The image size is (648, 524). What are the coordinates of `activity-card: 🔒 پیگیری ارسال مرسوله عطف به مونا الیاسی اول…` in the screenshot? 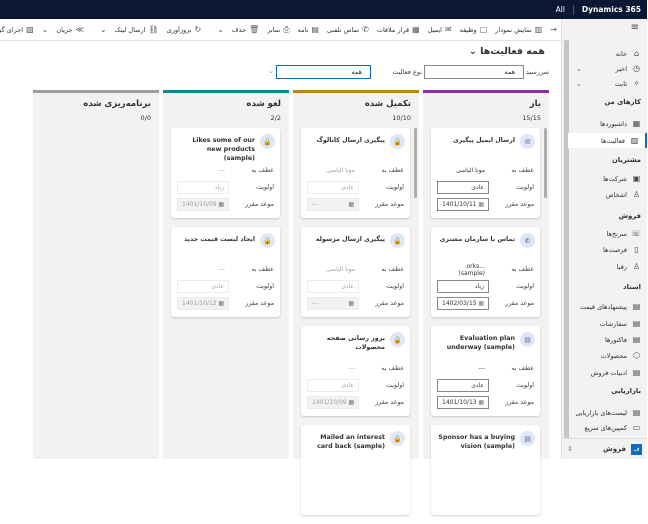 It's located at (356, 272).